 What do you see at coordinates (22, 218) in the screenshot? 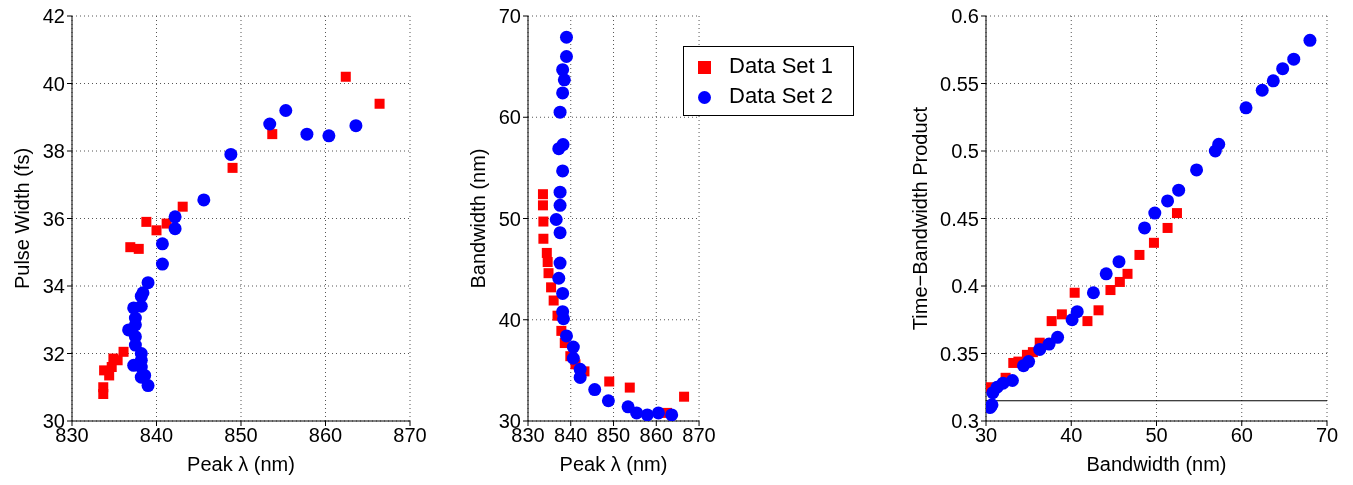
I see `y-axis-title: Pulse Width (fs)` at bounding box center [22, 218].